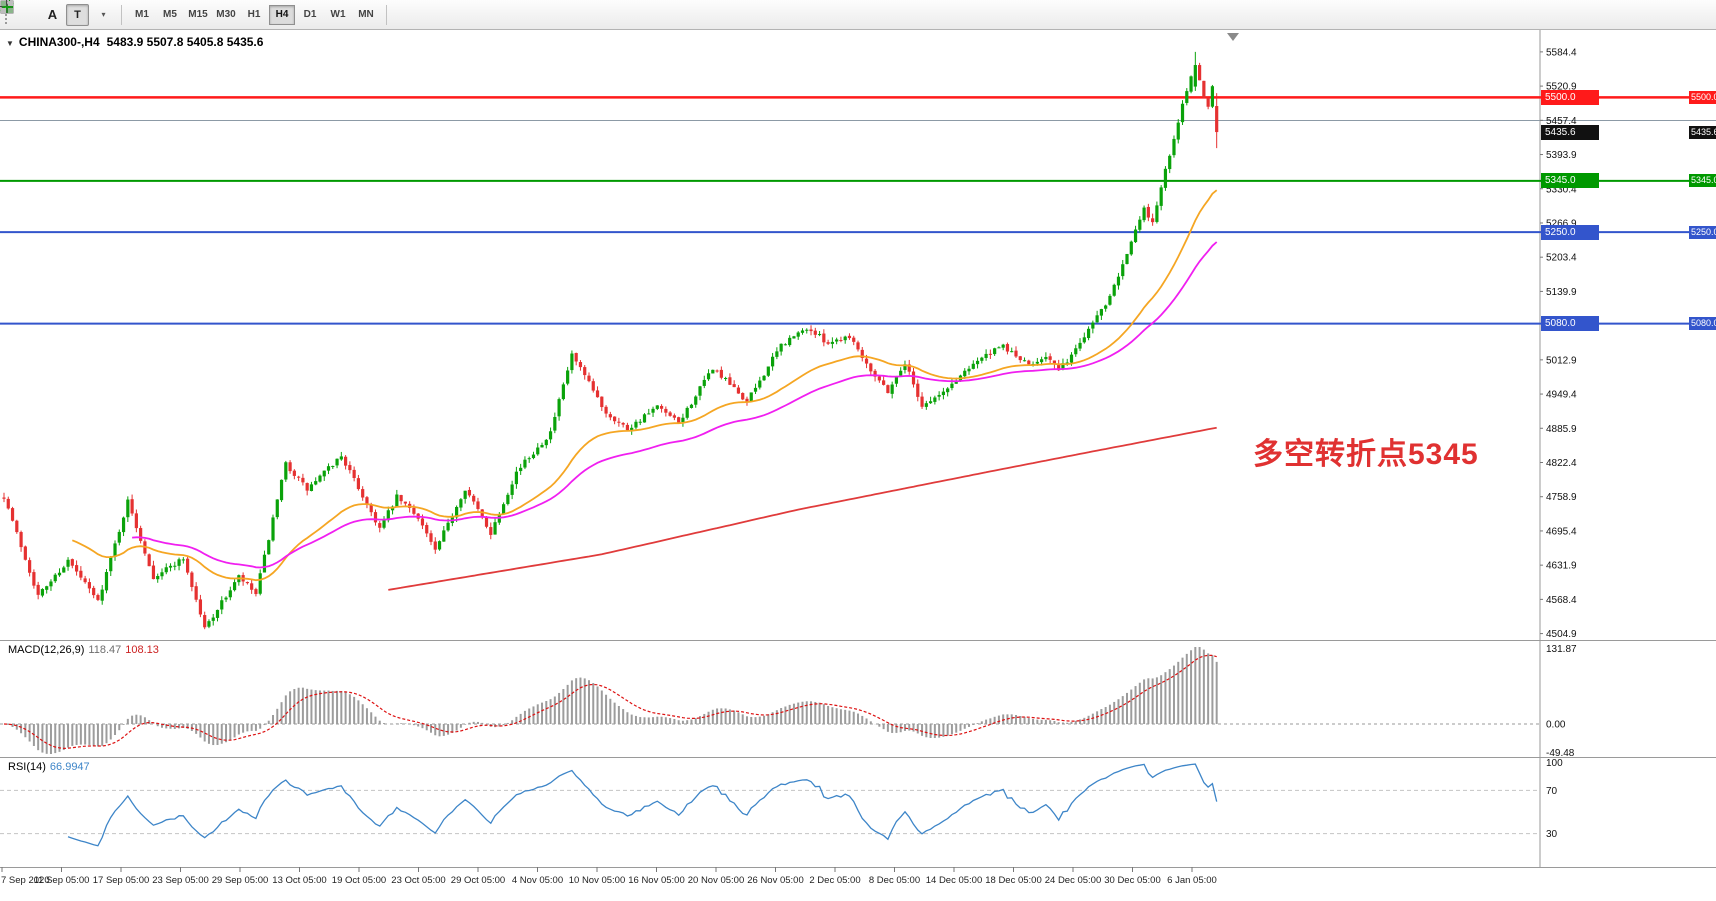 This screenshot has width=1716, height=901. I want to click on svg-text: 23 Sep 05:00, so click(180, 880).